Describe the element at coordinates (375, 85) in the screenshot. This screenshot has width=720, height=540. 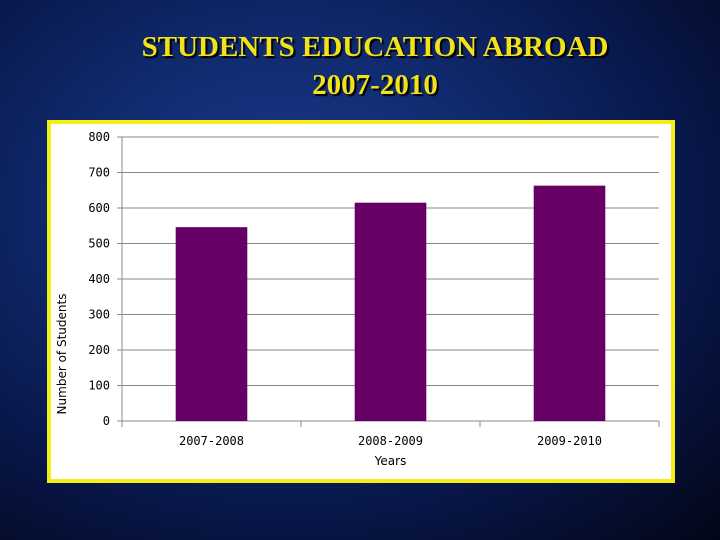
I see `slide-title-line-2: 2007-2010` at that location.